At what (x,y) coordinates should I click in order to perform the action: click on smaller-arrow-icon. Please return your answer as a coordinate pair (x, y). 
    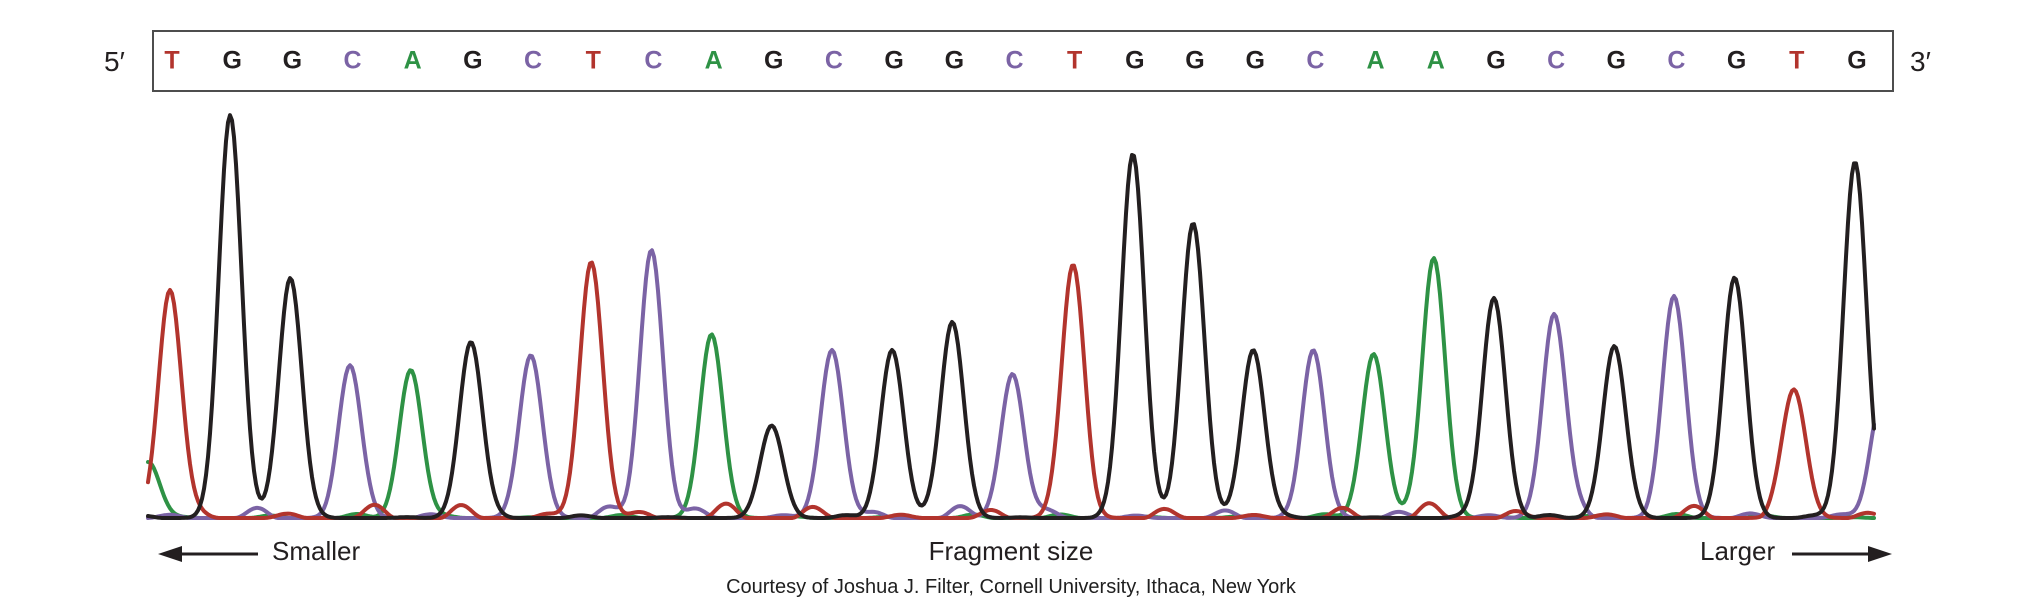
    Looking at the image, I should click on (208, 554).